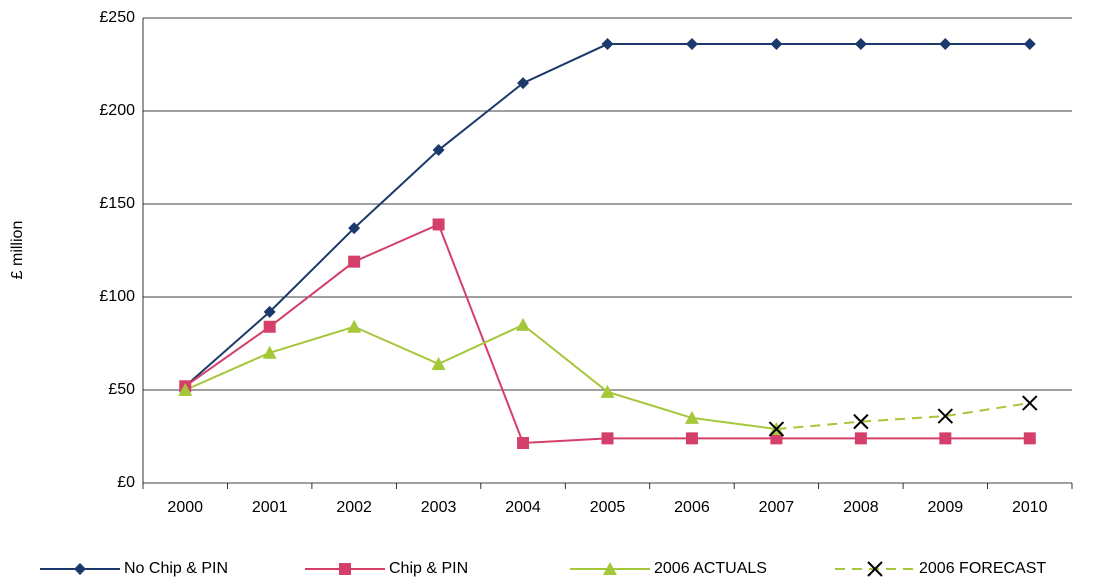 The height and width of the screenshot is (586, 1100). Describe the element at coordinates (608, 507) in the screenshot. I see `x-tick-label: 2005` at that location.